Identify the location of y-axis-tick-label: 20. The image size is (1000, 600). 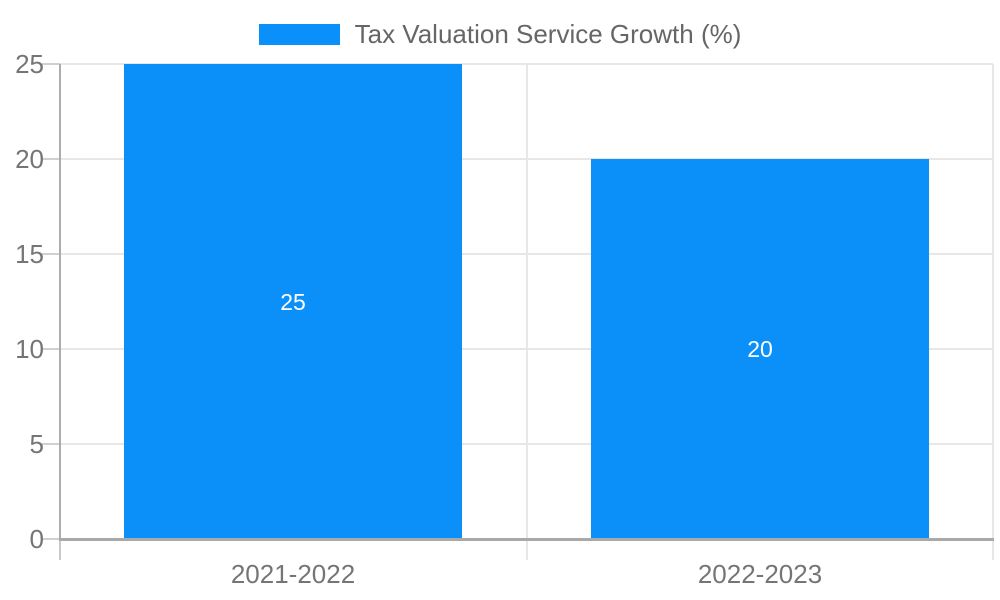
(29, 159).